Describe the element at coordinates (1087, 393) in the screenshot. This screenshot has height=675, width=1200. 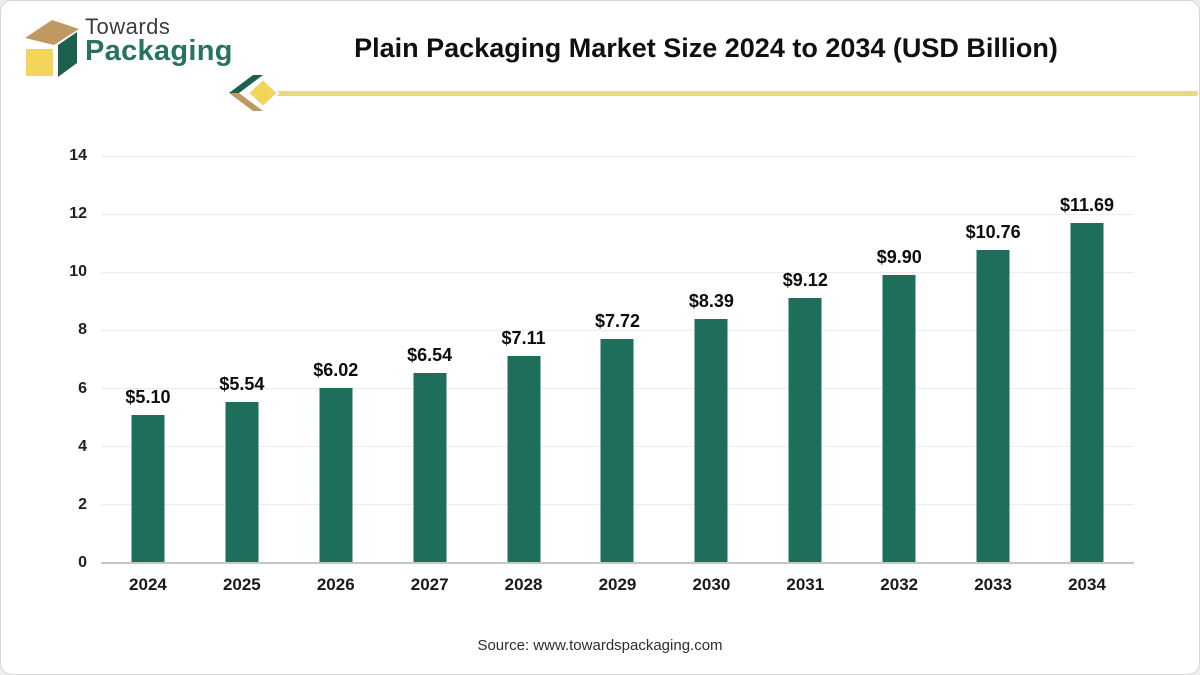
I see `bar-2034` at that location.